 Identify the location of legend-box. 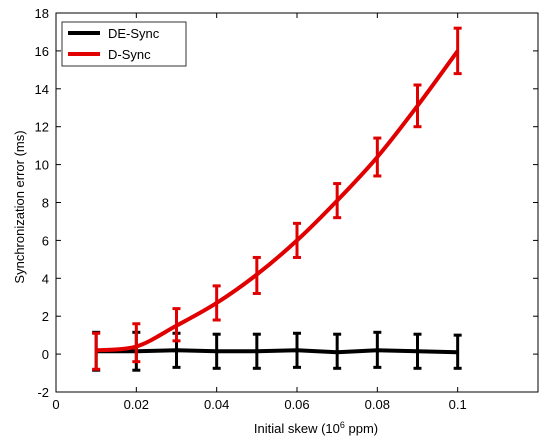
(124, 44).